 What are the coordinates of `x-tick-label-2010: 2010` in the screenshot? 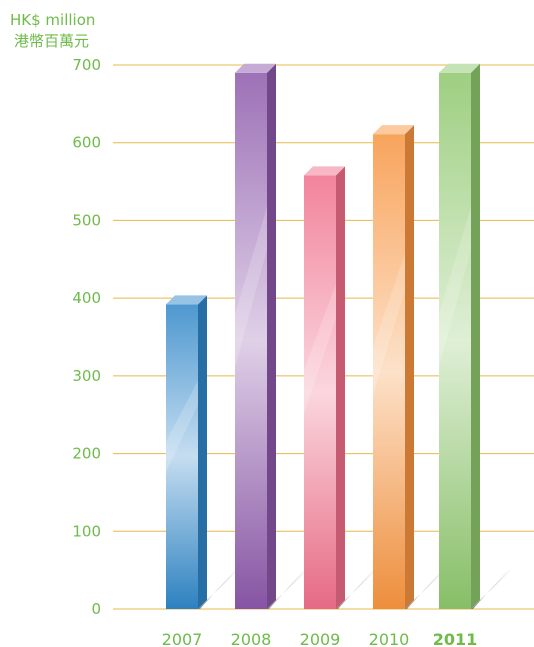 It's located at (389, 638).